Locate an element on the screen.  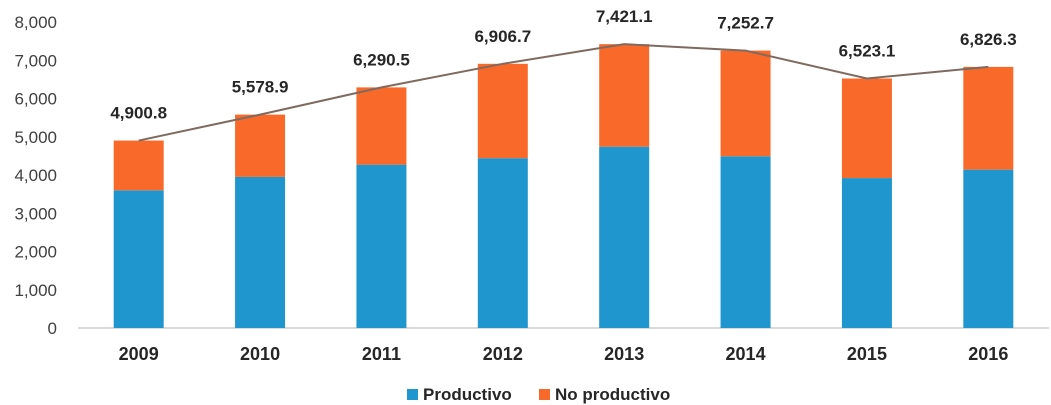
y-tick-label: 0 is located at coordinates (52, 328).